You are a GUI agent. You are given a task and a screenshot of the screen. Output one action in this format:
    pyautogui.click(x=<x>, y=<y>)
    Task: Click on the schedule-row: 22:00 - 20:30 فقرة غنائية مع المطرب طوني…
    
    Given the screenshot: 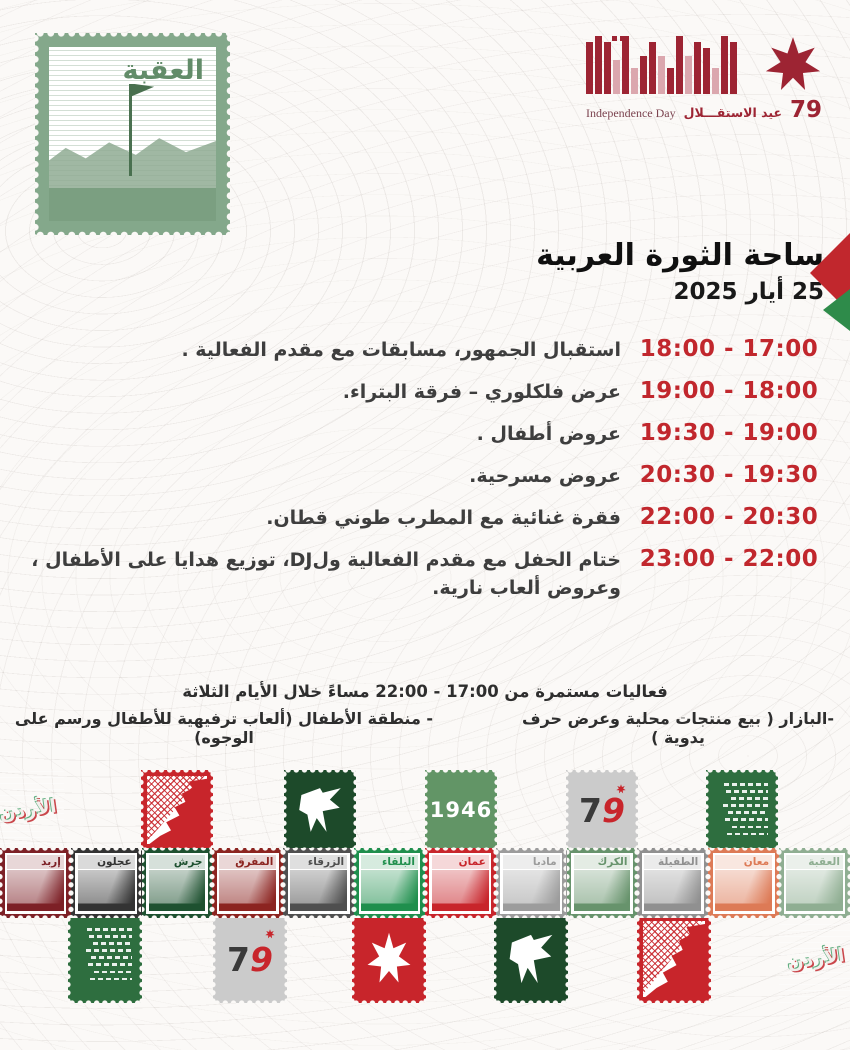 What is the action you would take?
    pyautogui.click(x=425, y=517)
    